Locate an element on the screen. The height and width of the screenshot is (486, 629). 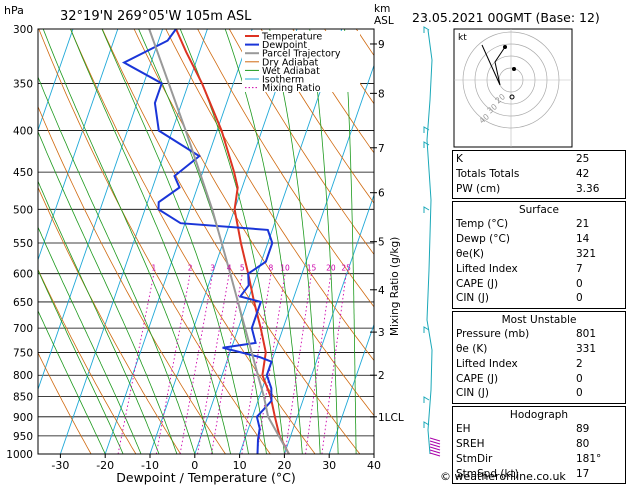
pressure-tick-label: 550 is located at coordinates (23, 244).